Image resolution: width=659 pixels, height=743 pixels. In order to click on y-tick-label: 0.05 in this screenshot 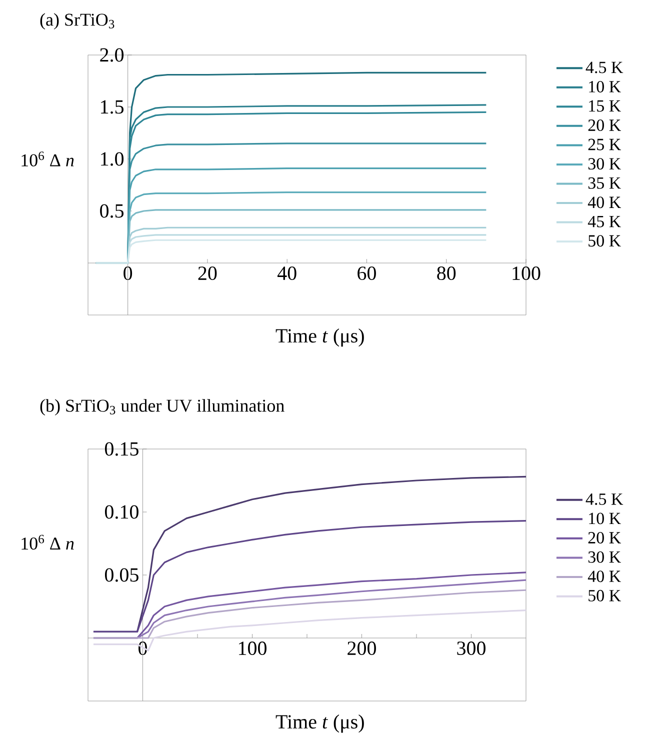, I will do `click(121, 575)`.